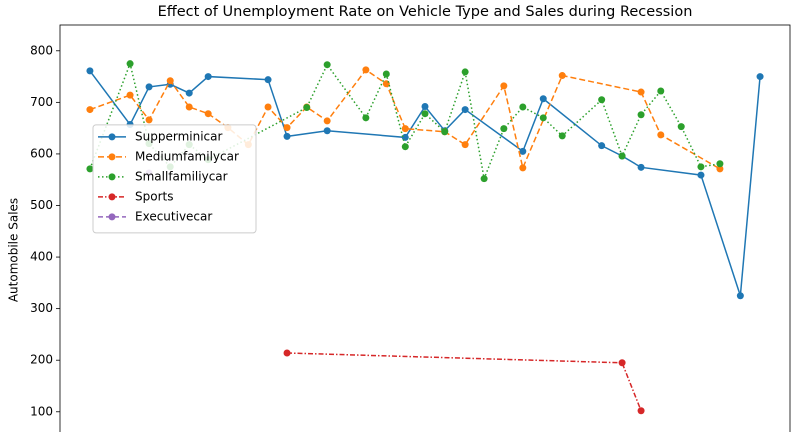 The height and width of the screenshot is (432, 812). What do you see at coordinates (41, 153) in the screenshot?
I see `y-tick-label: 600` at bounding box center [41, 153].